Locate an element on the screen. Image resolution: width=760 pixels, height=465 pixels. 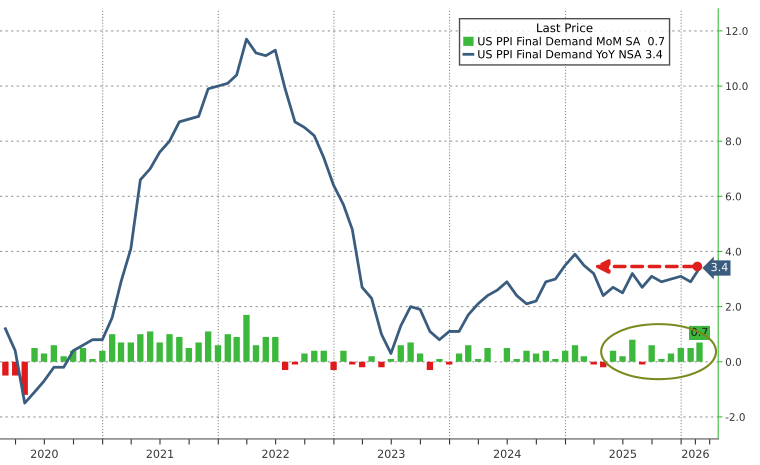
y-tick-label: 0.0 is located at coordinates (734, 362).